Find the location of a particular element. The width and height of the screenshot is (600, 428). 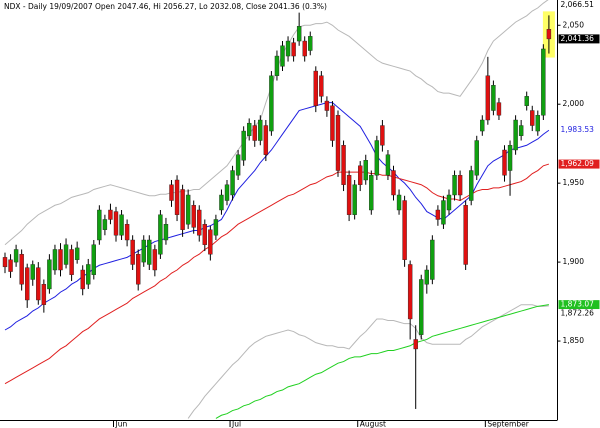

price-label: 1,983.53 is located at coordinates (578, 129).